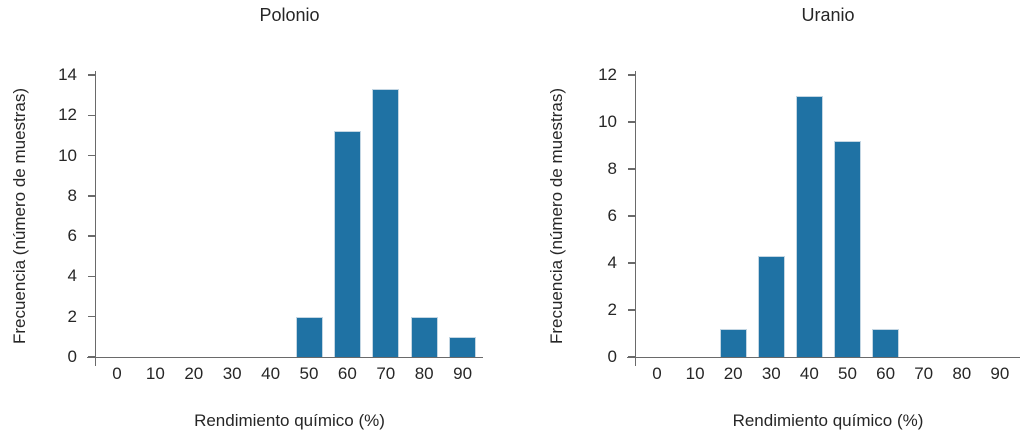 This screenshot has width=1023, height=443. I want to click on chart-title: Polonio, so click(289, 15).